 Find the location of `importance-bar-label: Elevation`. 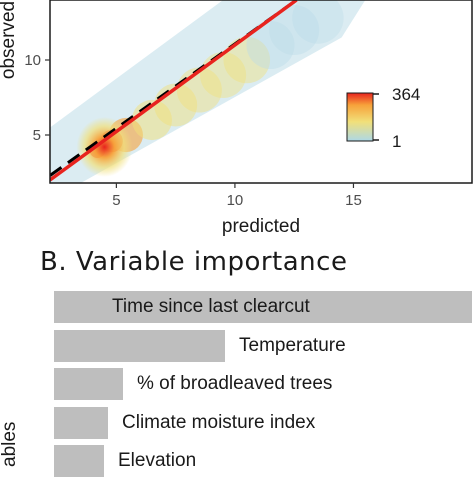

importance-bar-label: Elevation is located at coordinates (157, 460).